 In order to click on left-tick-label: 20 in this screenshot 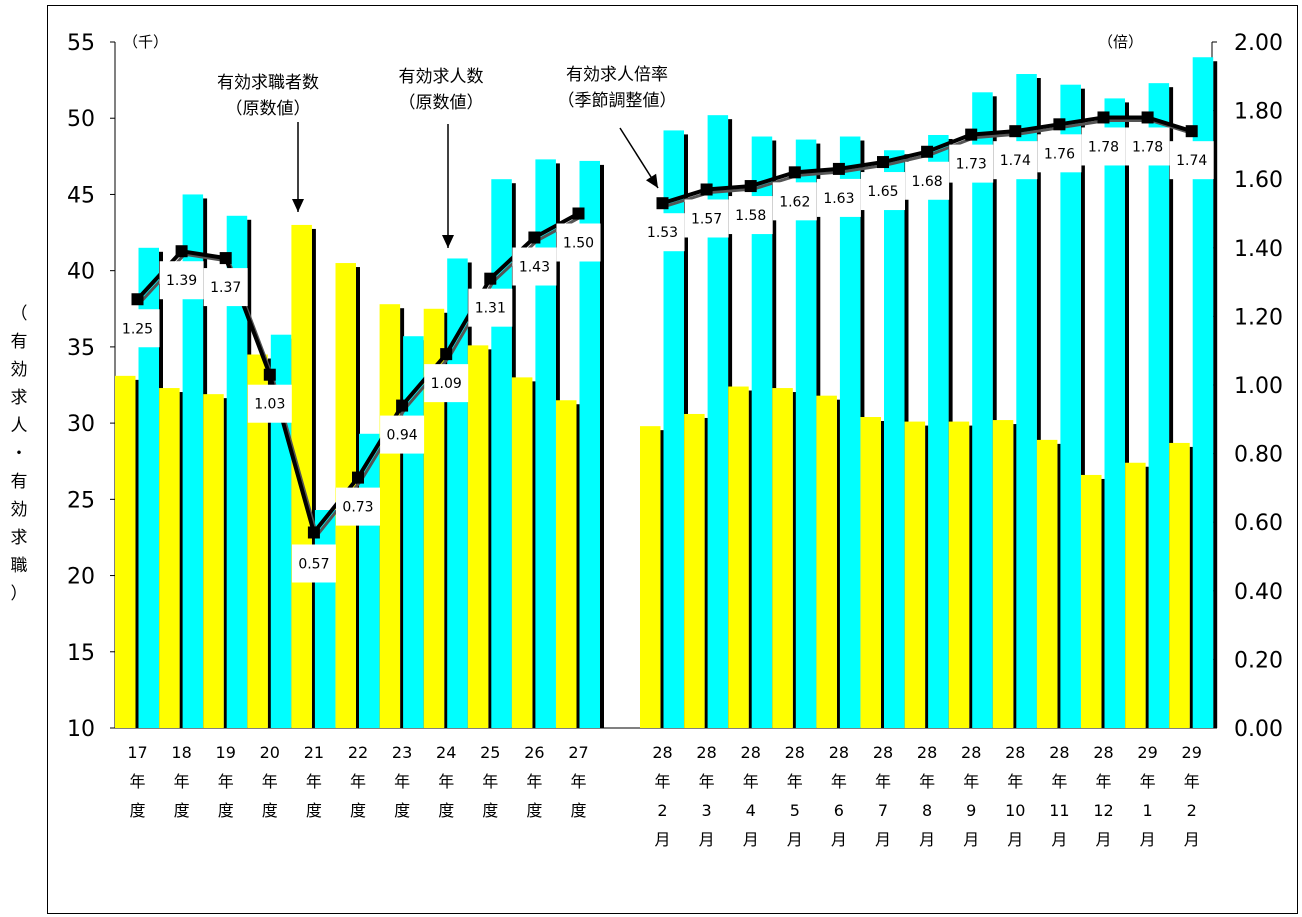, I will do `click(81, 577)`.